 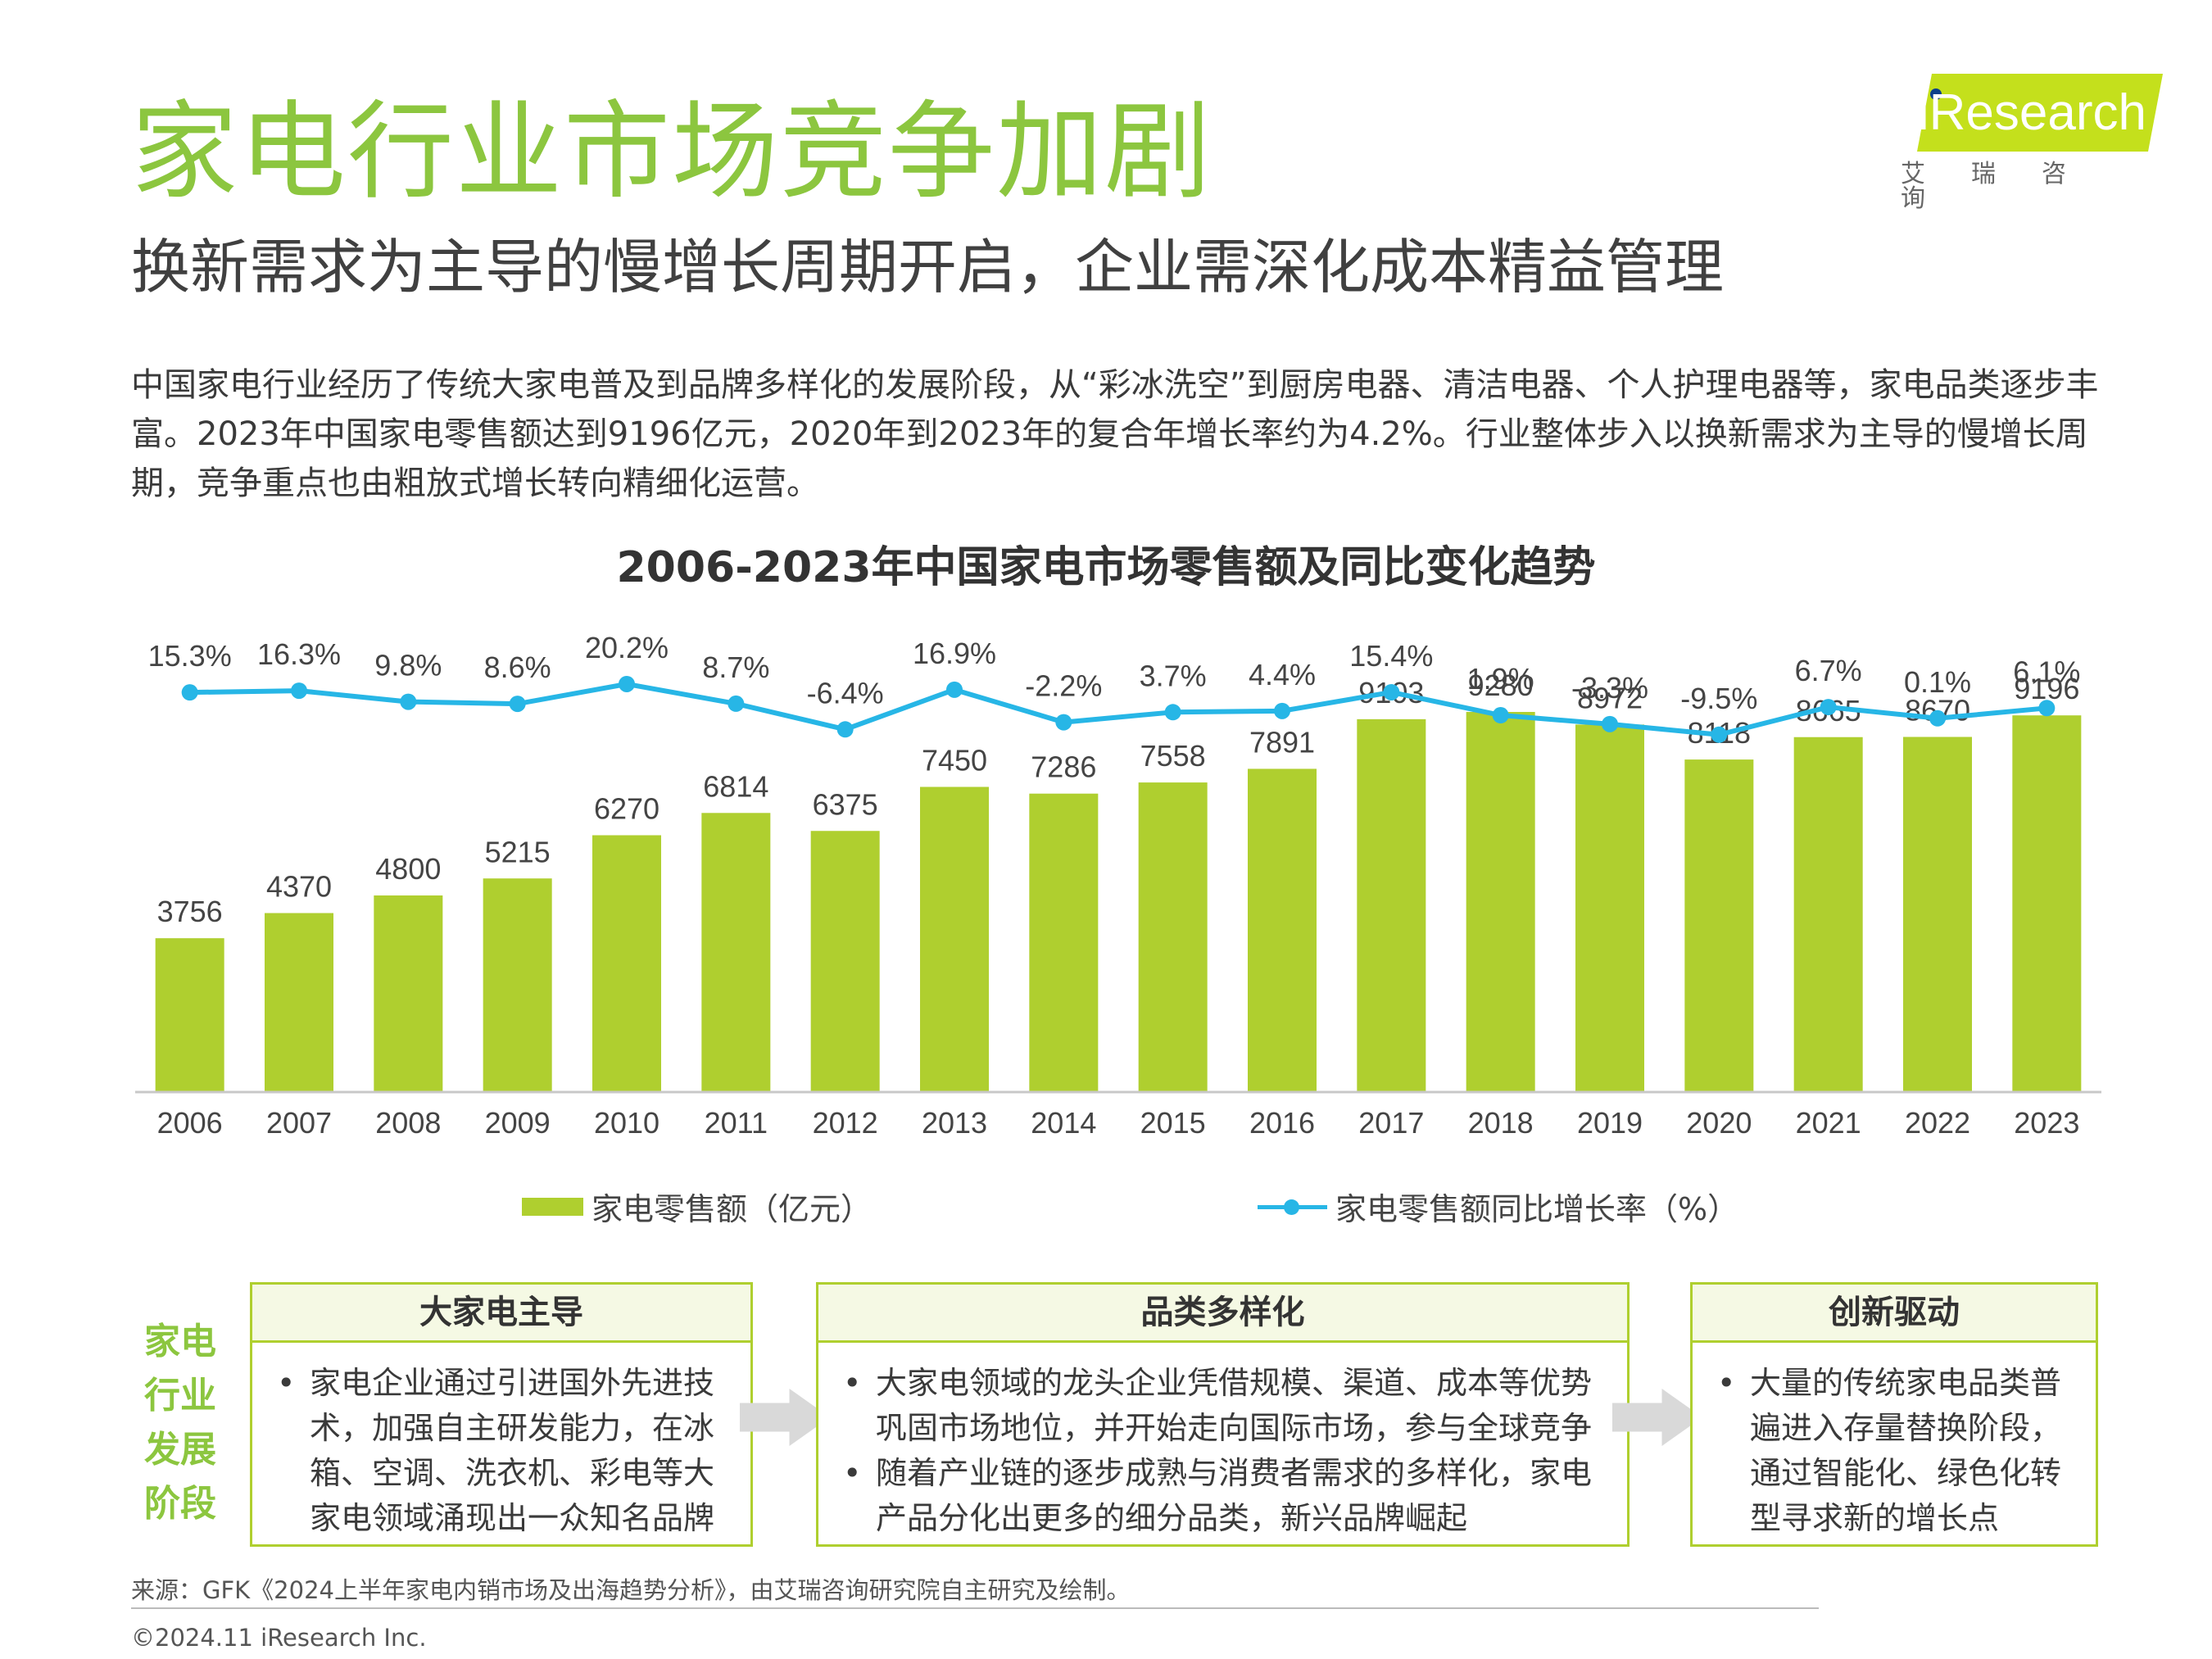 I want to click on x-tick-label: 2015, so click(x=1173, y=1123).